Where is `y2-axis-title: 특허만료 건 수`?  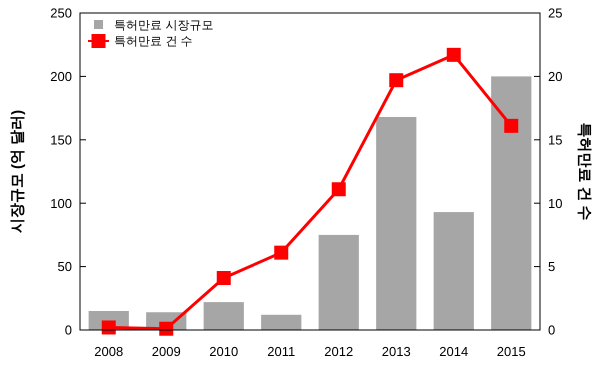 y2-axis-title: 특허만료 건 수 is located at coordinates (584, 171).